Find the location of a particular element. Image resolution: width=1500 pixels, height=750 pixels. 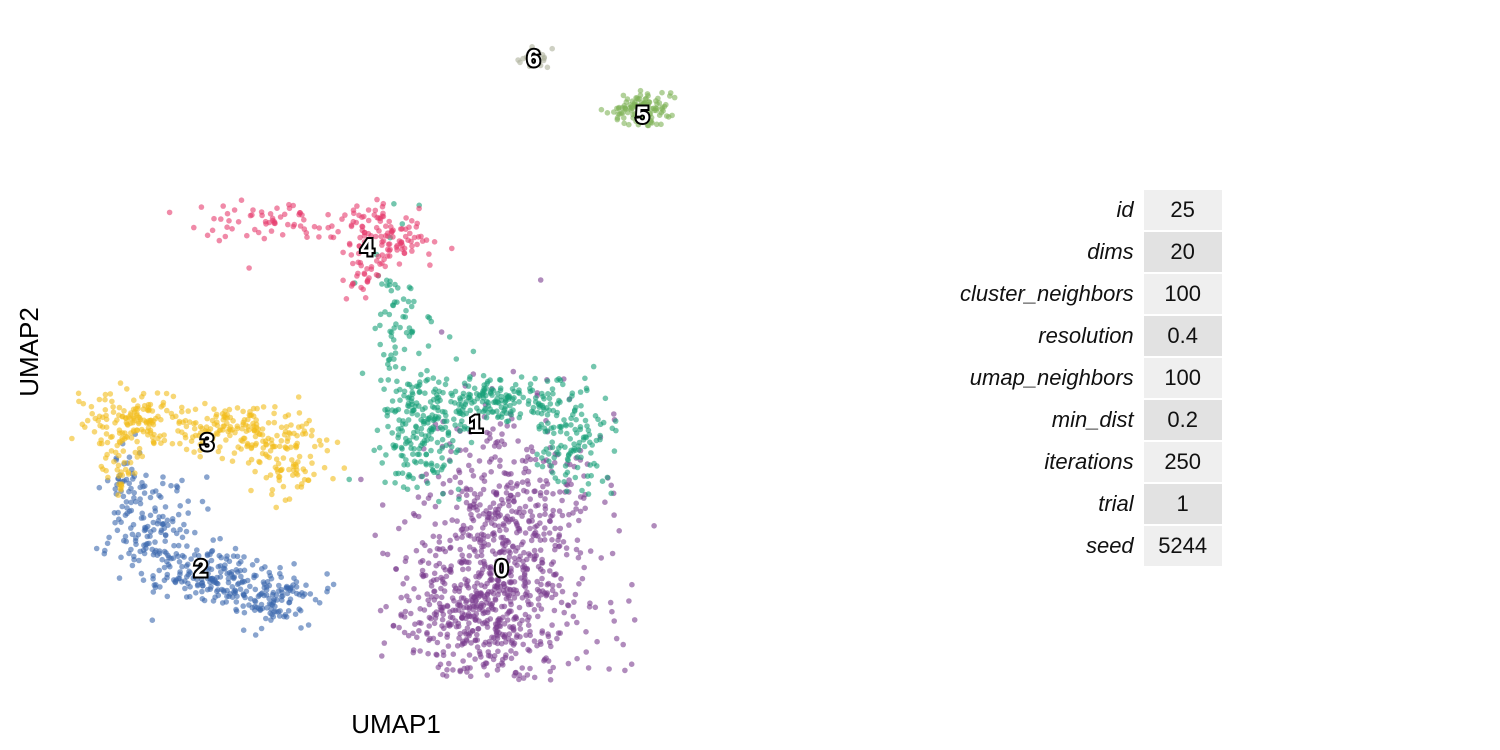

param-value: 100 is located at coordinates (1182, 378).